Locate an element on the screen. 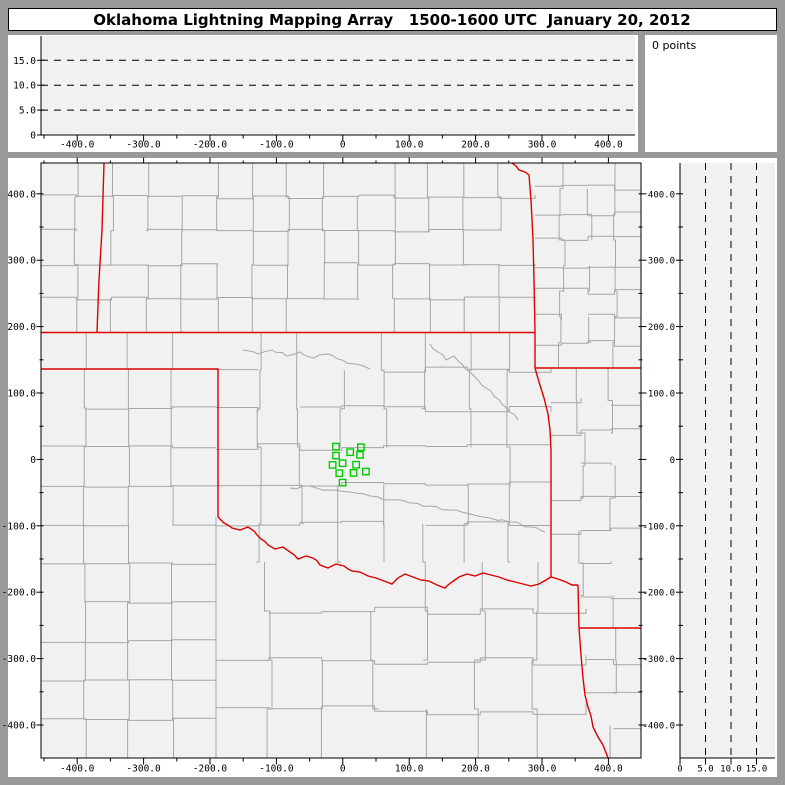 The height and width of the screenshot is (785, 785). tick-label: 10.0 is located at coordinates (24, 86).